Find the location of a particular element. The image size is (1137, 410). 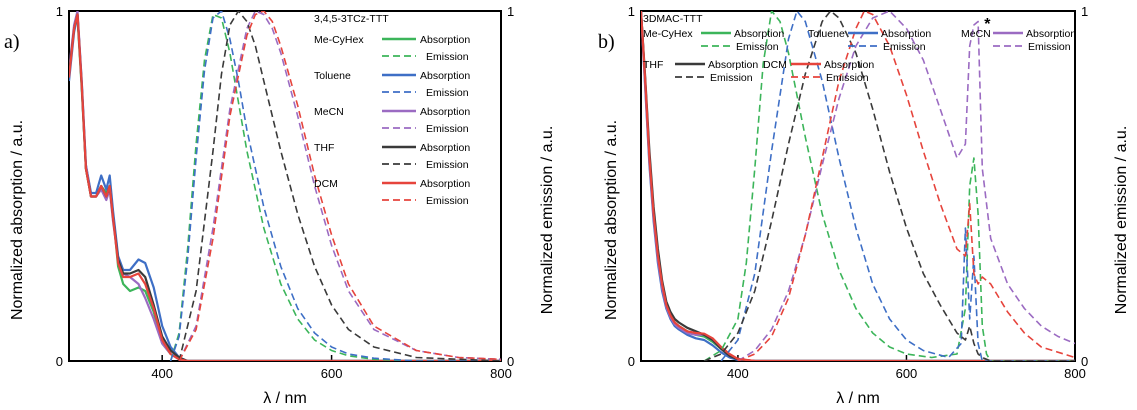

legend-label-emission-mecn-b: Emission is located at coordinates (1049, 47).